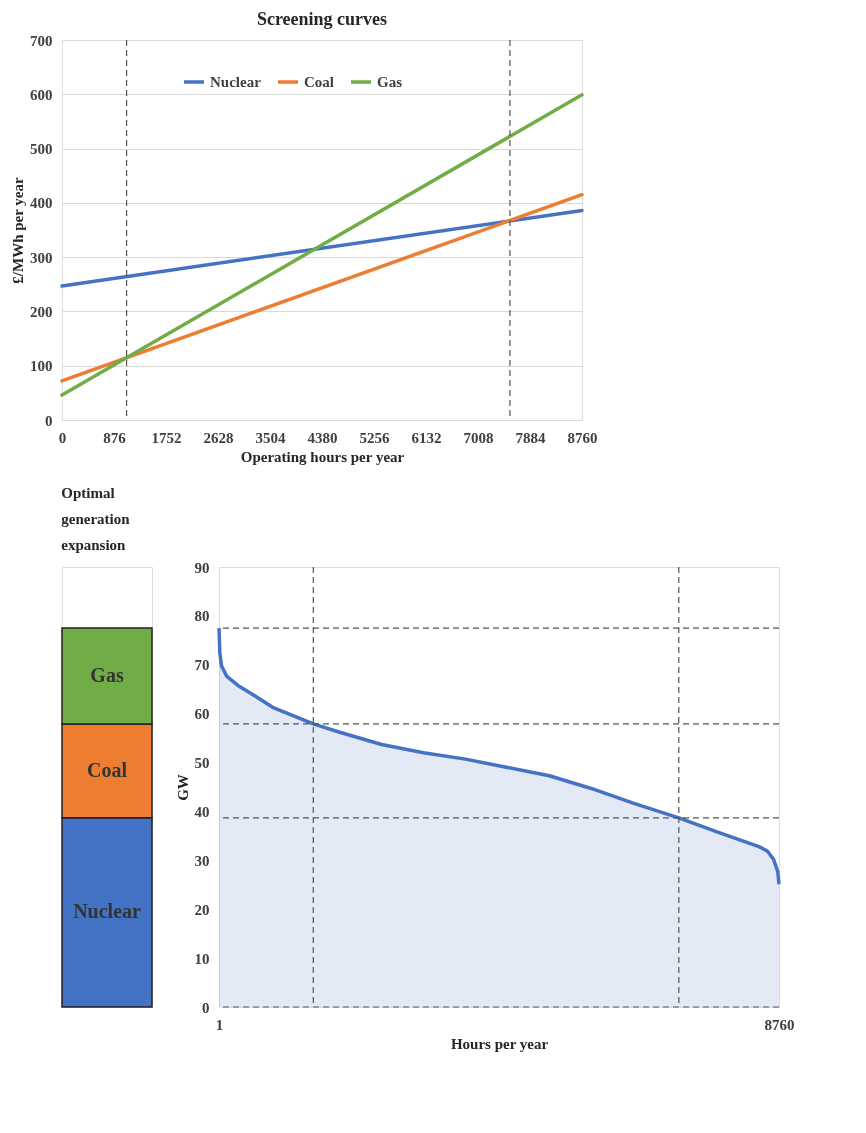 The image size is (866, 1133). I want to click on x-tick-label: 1752, so click(166, 437).